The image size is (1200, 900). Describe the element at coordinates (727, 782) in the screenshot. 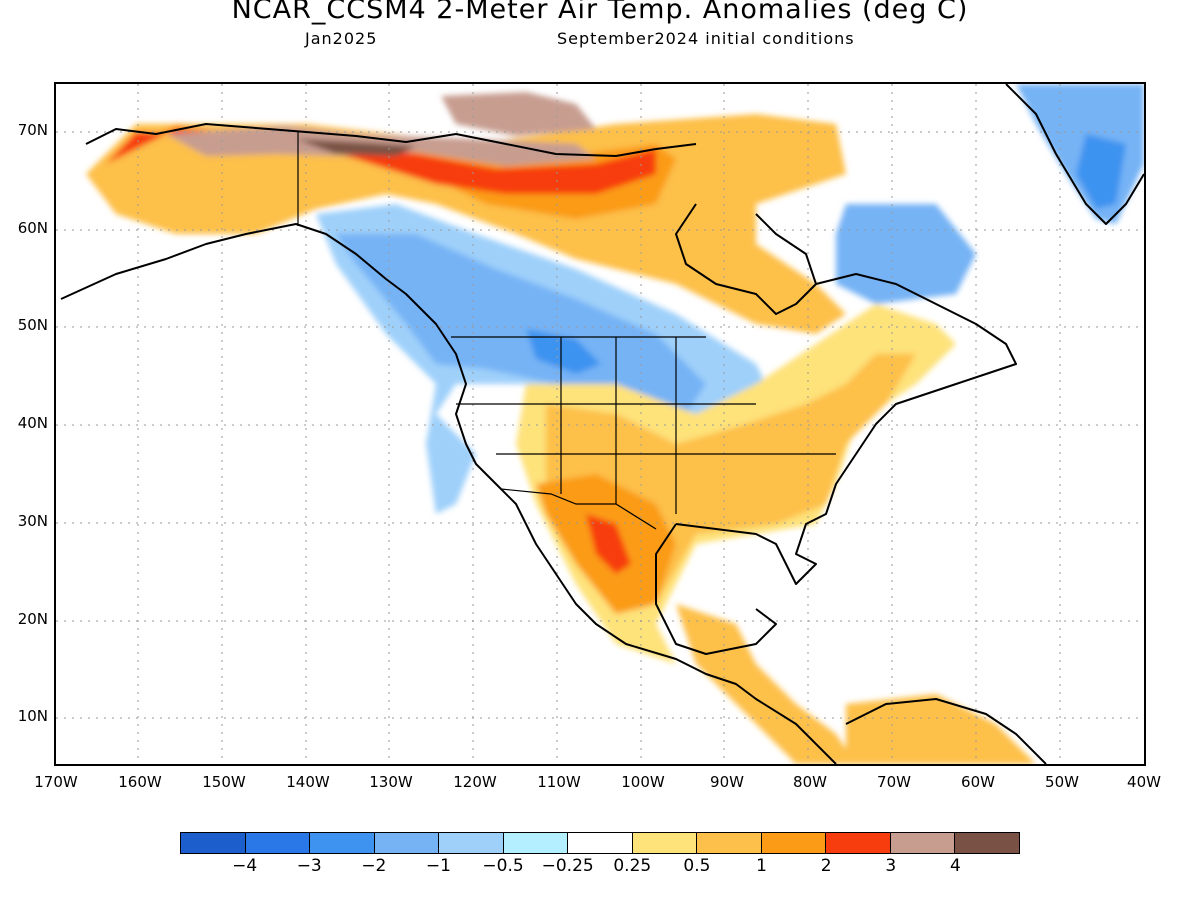

I see `lon-label: 90W` at that location.